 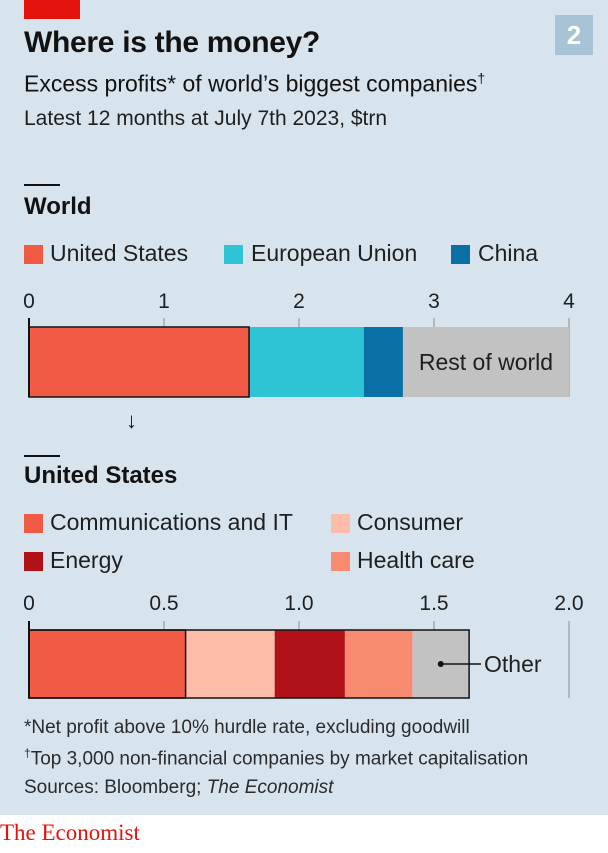 I want to click on legend-swatch-communications-it, so click(x=33, y=523).